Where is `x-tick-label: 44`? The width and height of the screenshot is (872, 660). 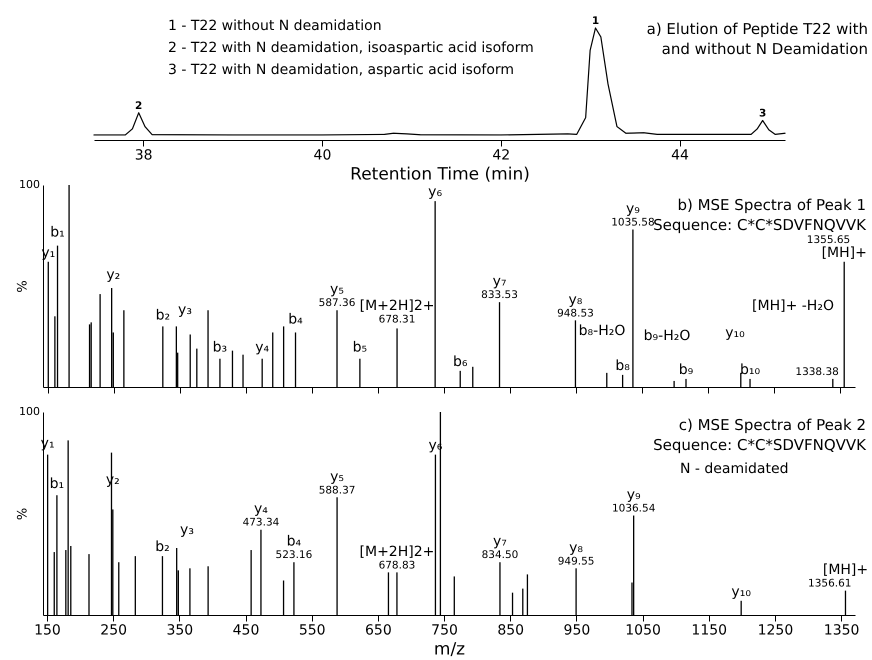 x-tick-label: 44 is located at coordinates (680, 156).